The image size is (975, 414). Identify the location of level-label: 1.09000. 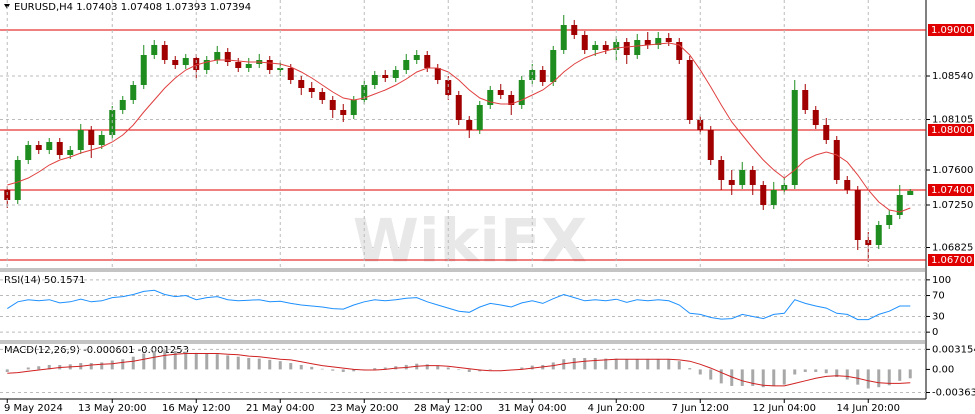
(951, 30).